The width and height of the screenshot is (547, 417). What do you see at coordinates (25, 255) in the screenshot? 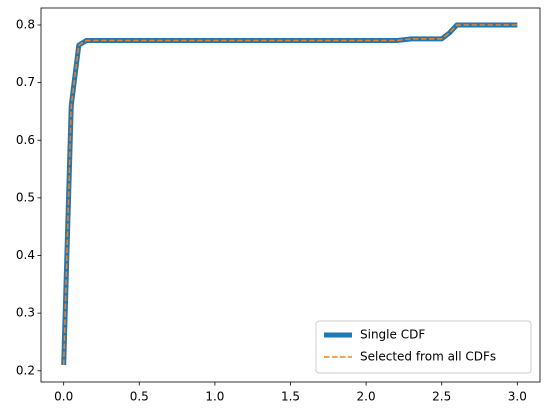
I see `y-tick-label: 0.4` at bounding box center [25, 255].